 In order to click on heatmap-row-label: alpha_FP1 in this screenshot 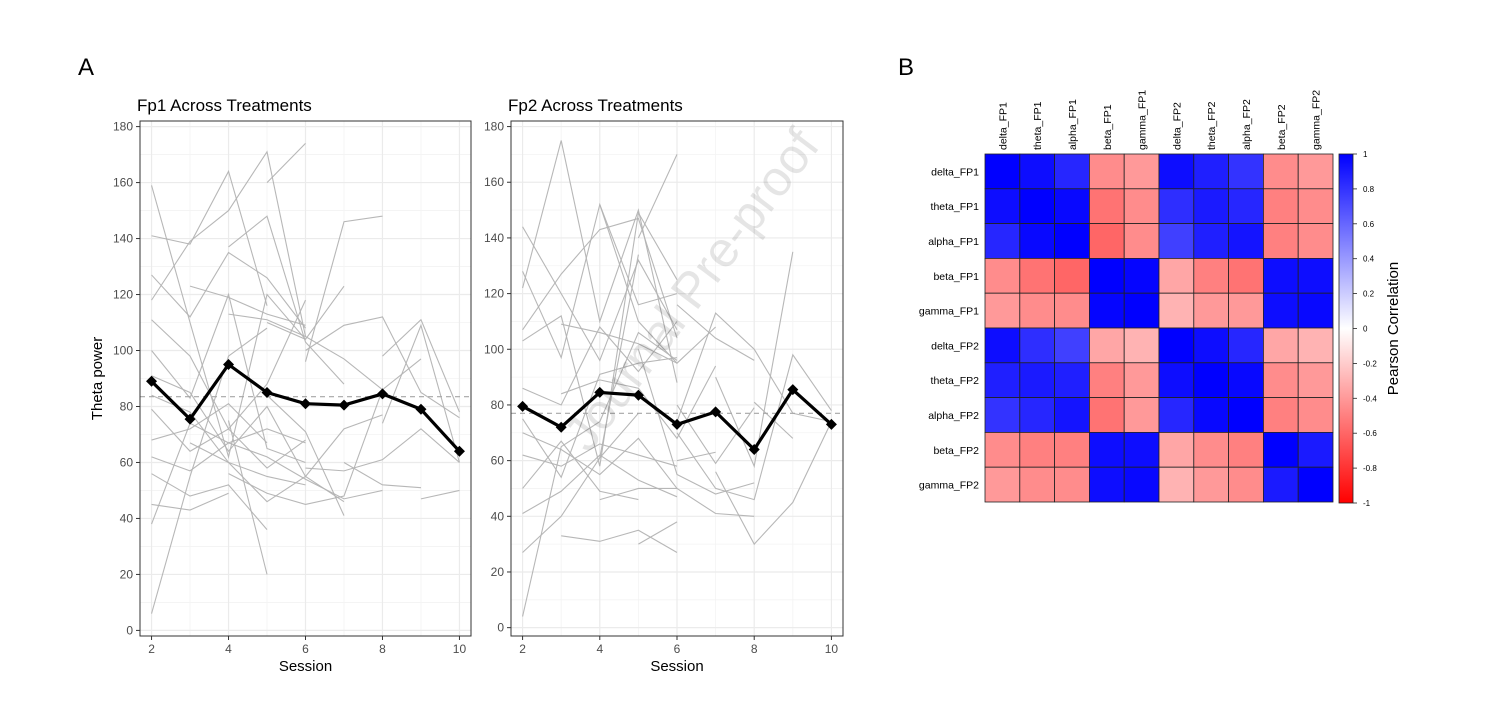, I will do `click(953, 242)`.